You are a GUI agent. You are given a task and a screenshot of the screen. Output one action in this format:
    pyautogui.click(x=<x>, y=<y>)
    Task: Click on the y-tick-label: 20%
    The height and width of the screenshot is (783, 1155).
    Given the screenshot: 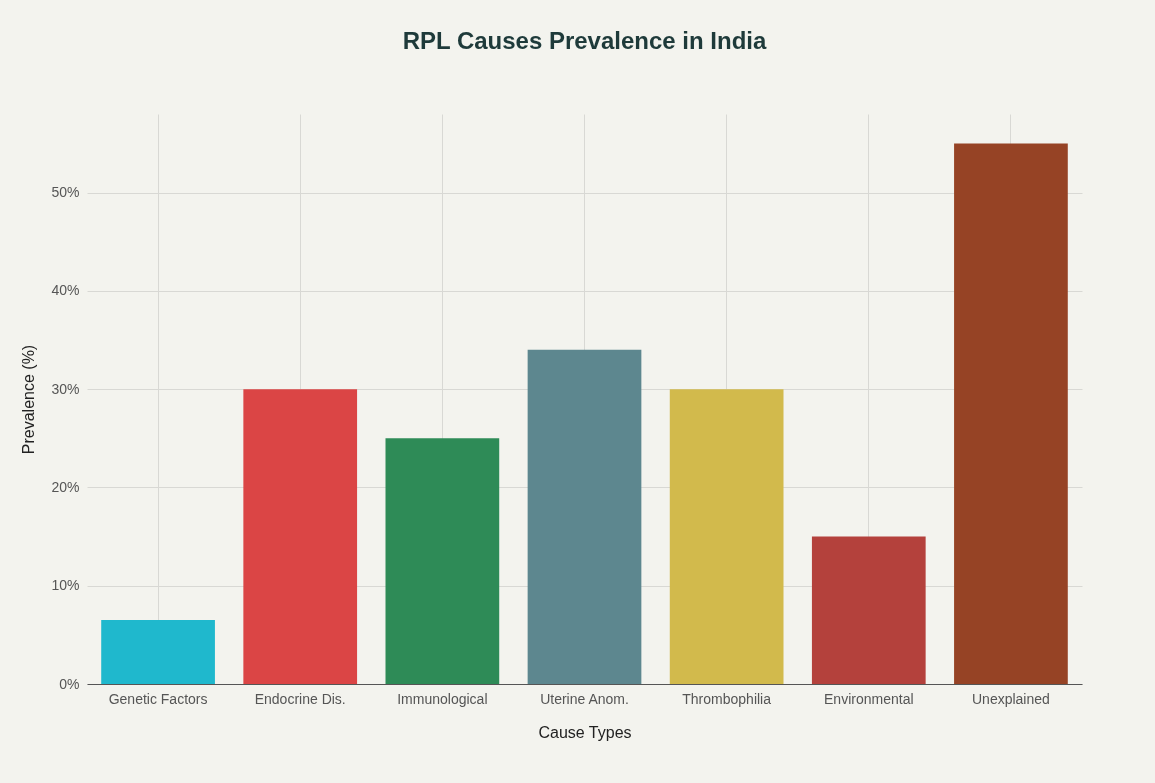 What is the action you would take?
    pyautogui.click(x=65, y=486)
    